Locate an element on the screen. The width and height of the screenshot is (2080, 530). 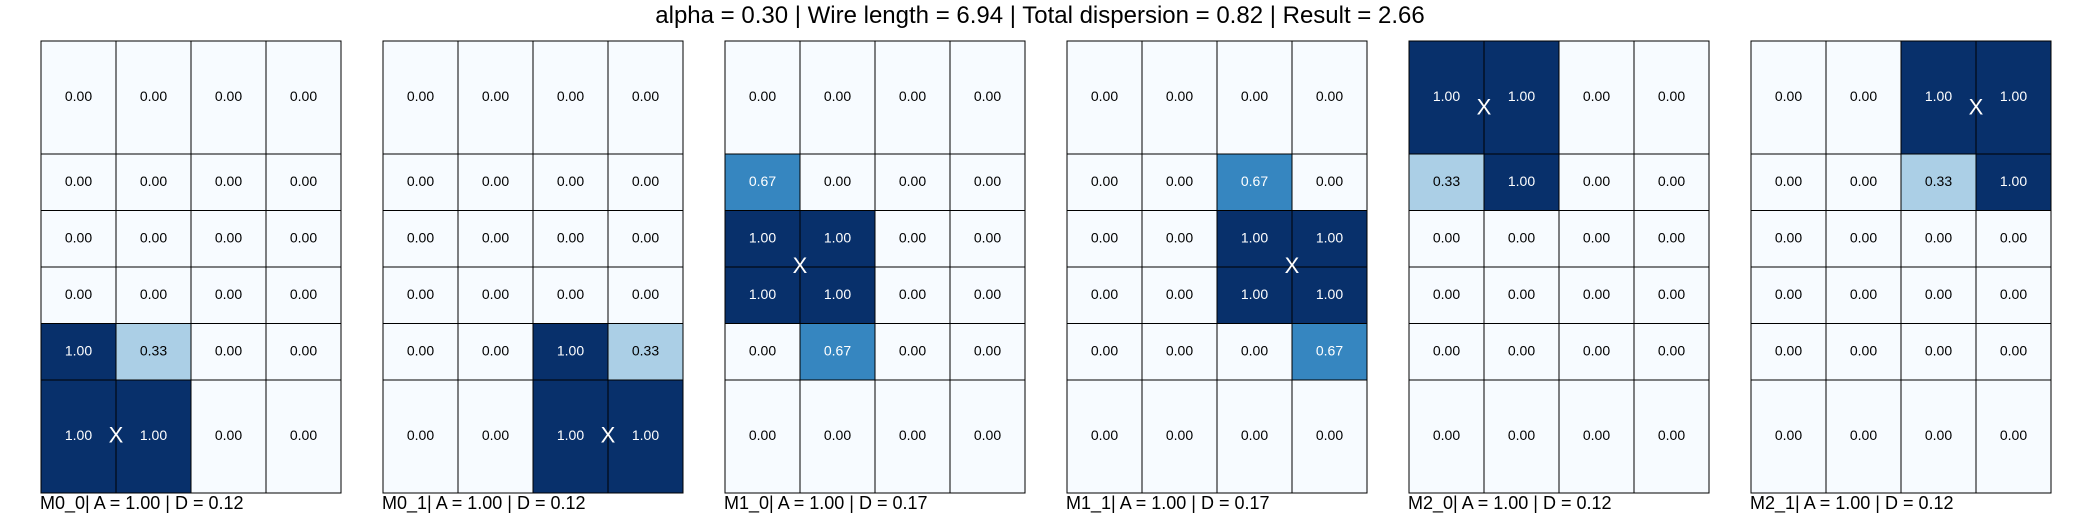
panel-caption: M2_0| A = 1.00 | D = 0.12 is located at coordinates (1510, 503).